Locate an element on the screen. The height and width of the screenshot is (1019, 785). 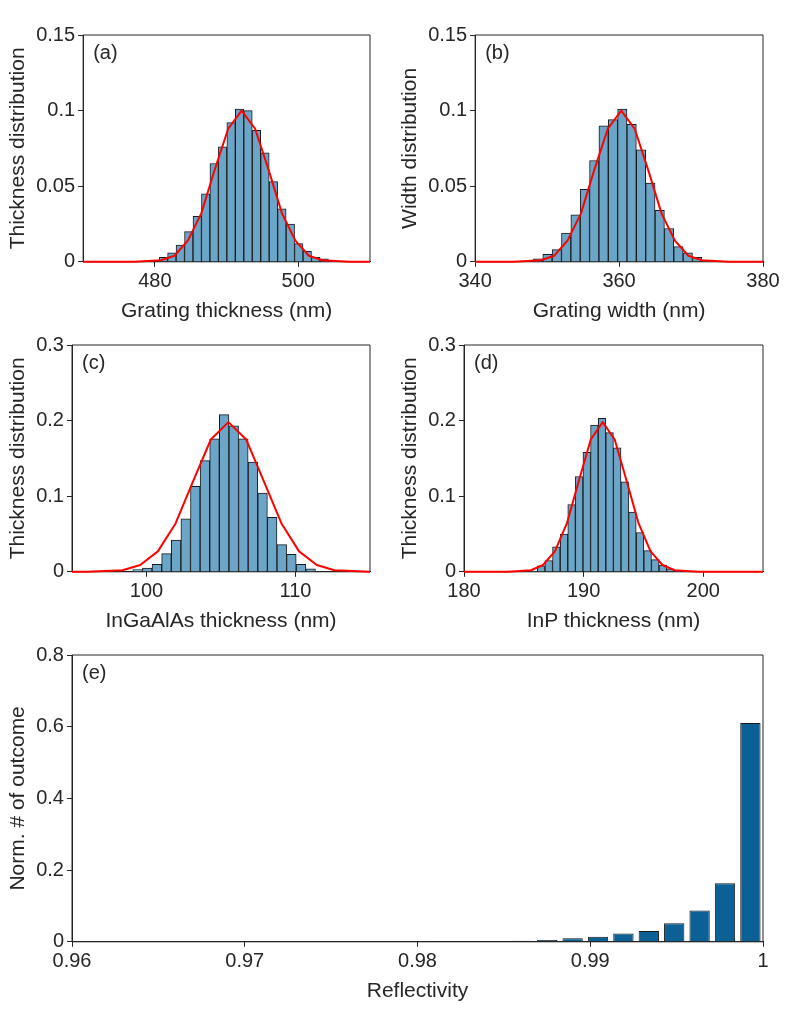
x-axis-title: Grating thickness (nm) is located at coordinates (226, 310).